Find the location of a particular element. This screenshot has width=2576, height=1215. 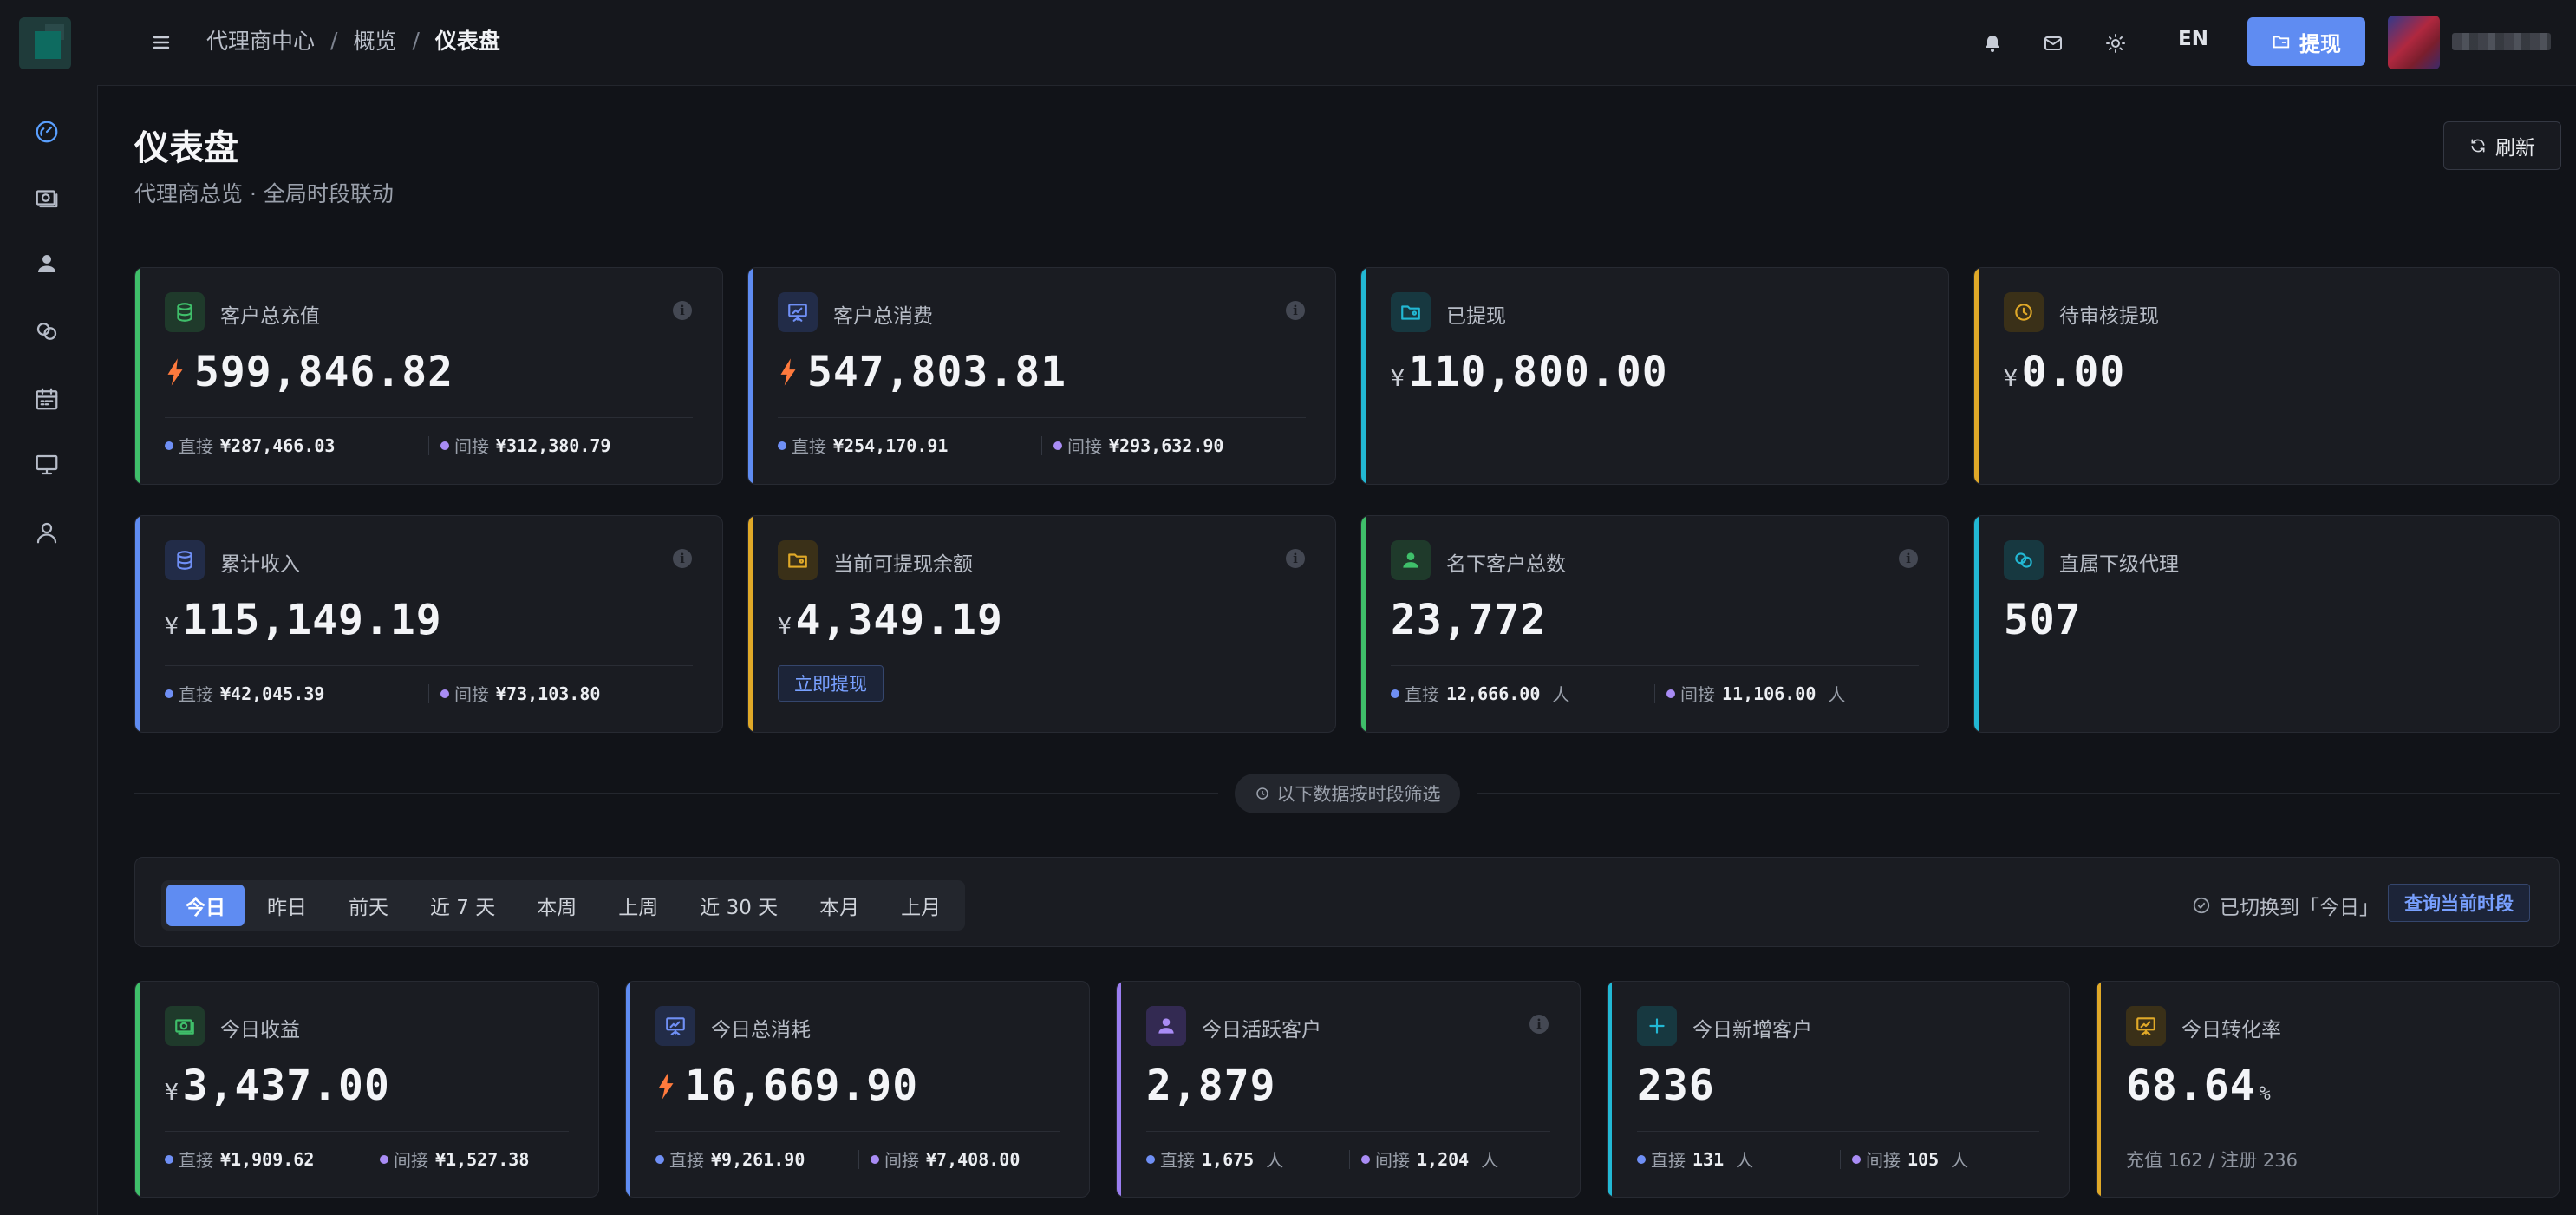

app-logo is located at coordinates (45, 43).